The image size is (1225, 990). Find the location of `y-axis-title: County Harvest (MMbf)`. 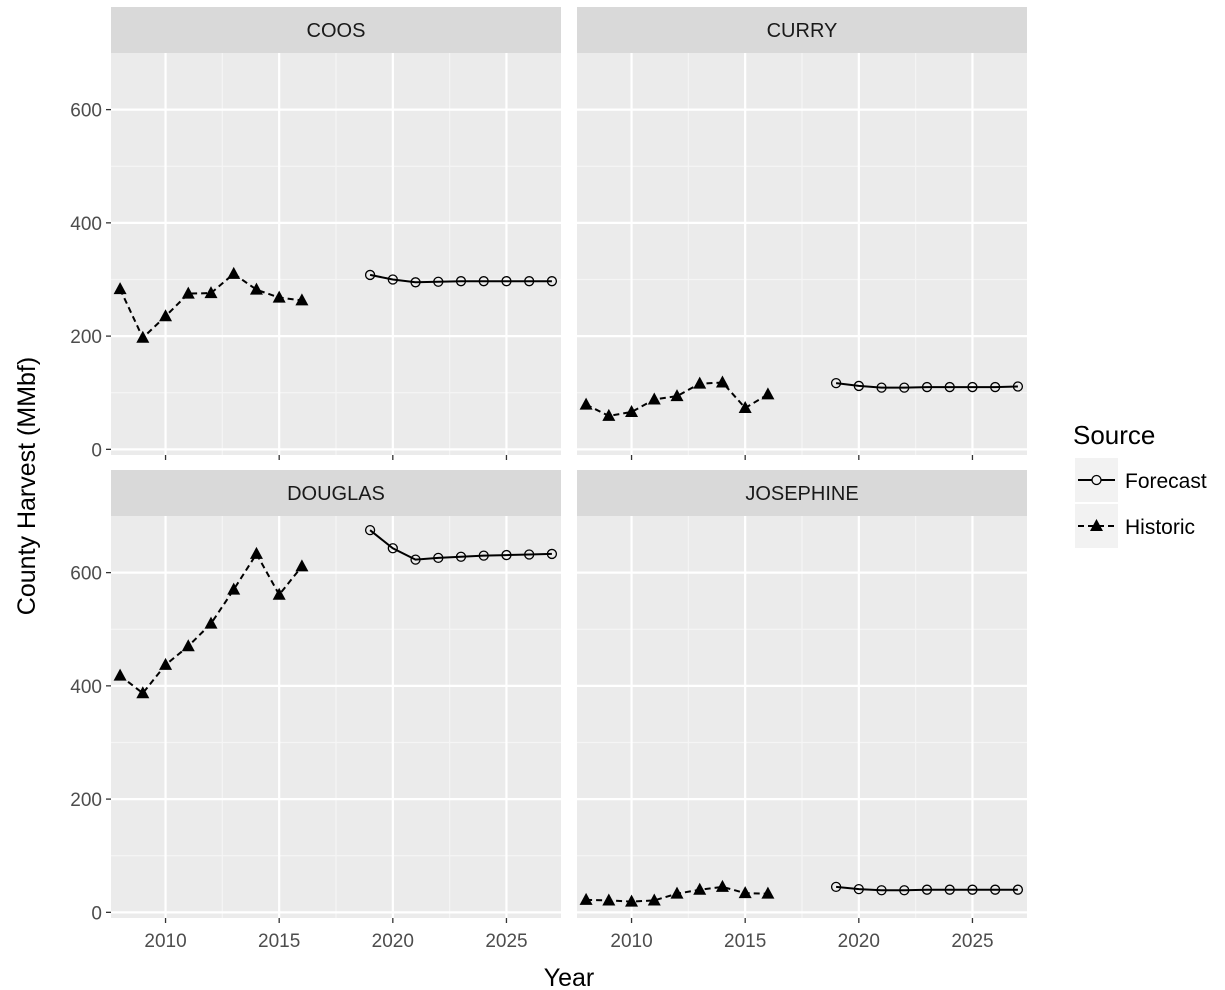

y-axis-title: County Harvest (MMbf) is located at coordinates (27, 486).